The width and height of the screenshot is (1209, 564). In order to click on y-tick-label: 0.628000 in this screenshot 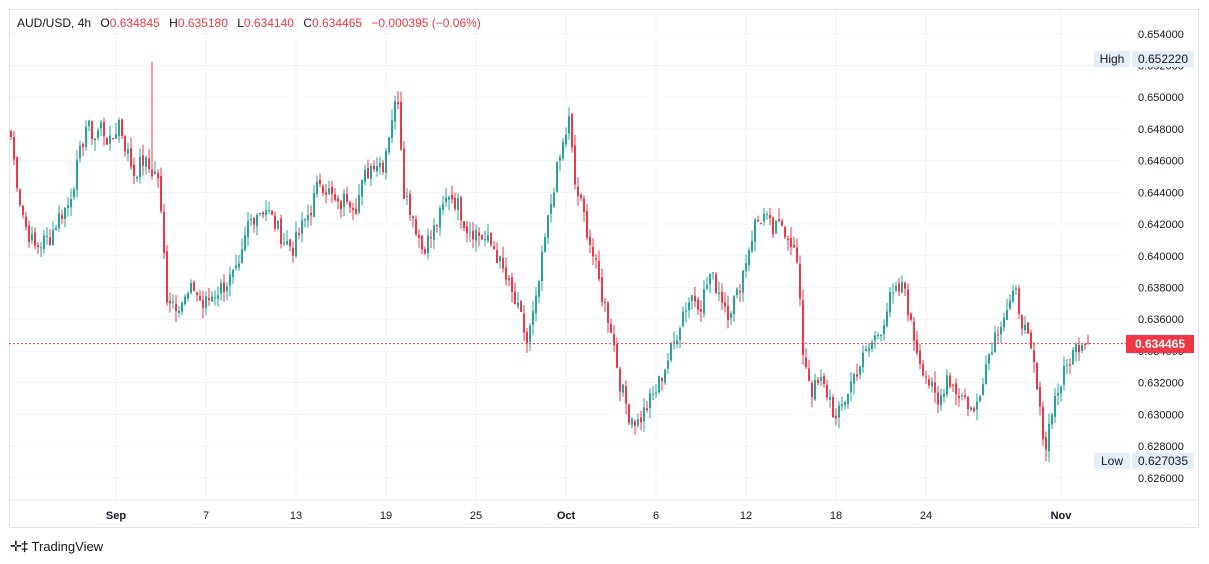, I will do `click(1161, 447)`.